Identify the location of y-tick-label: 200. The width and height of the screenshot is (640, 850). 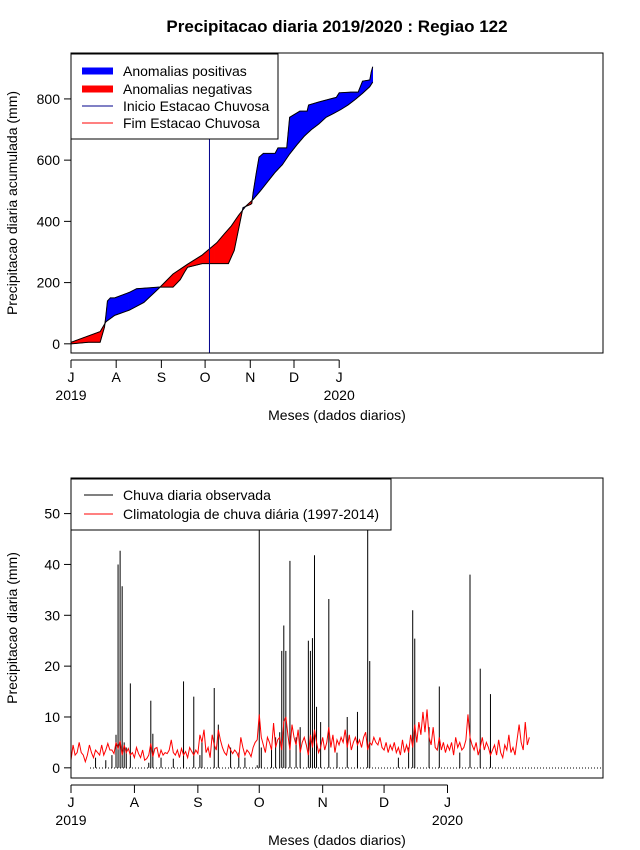
(49, 283).